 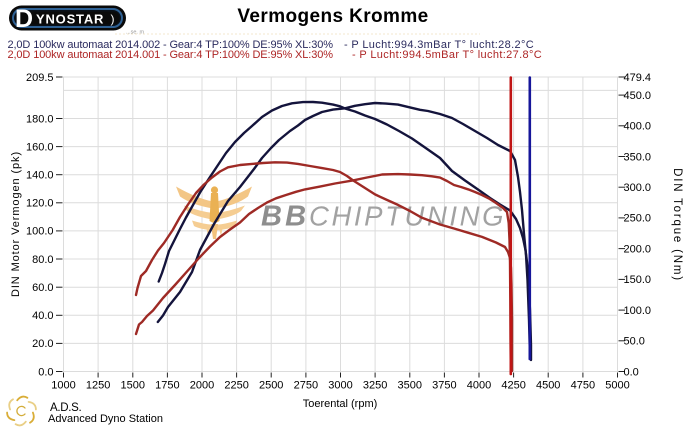 I want to click on svg-text: D, so click(x=24, y=19).